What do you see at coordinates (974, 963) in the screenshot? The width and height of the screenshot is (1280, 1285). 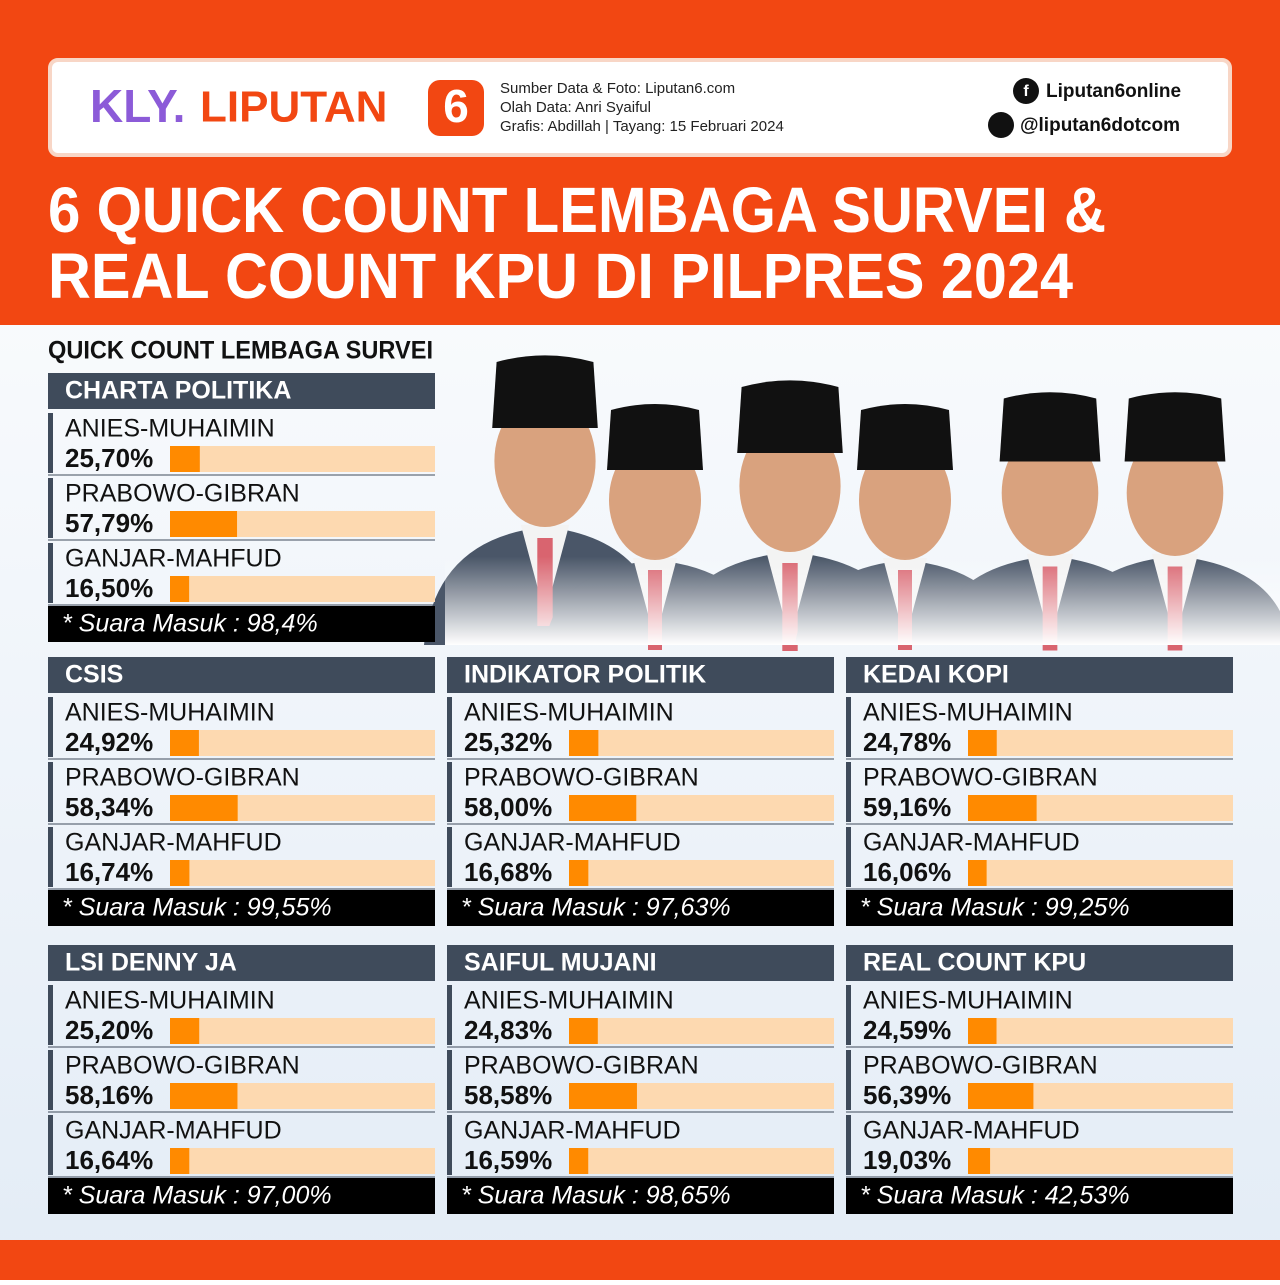 I see `panel-title: REAL COUNT KPU` at bounding box center [974, 963].